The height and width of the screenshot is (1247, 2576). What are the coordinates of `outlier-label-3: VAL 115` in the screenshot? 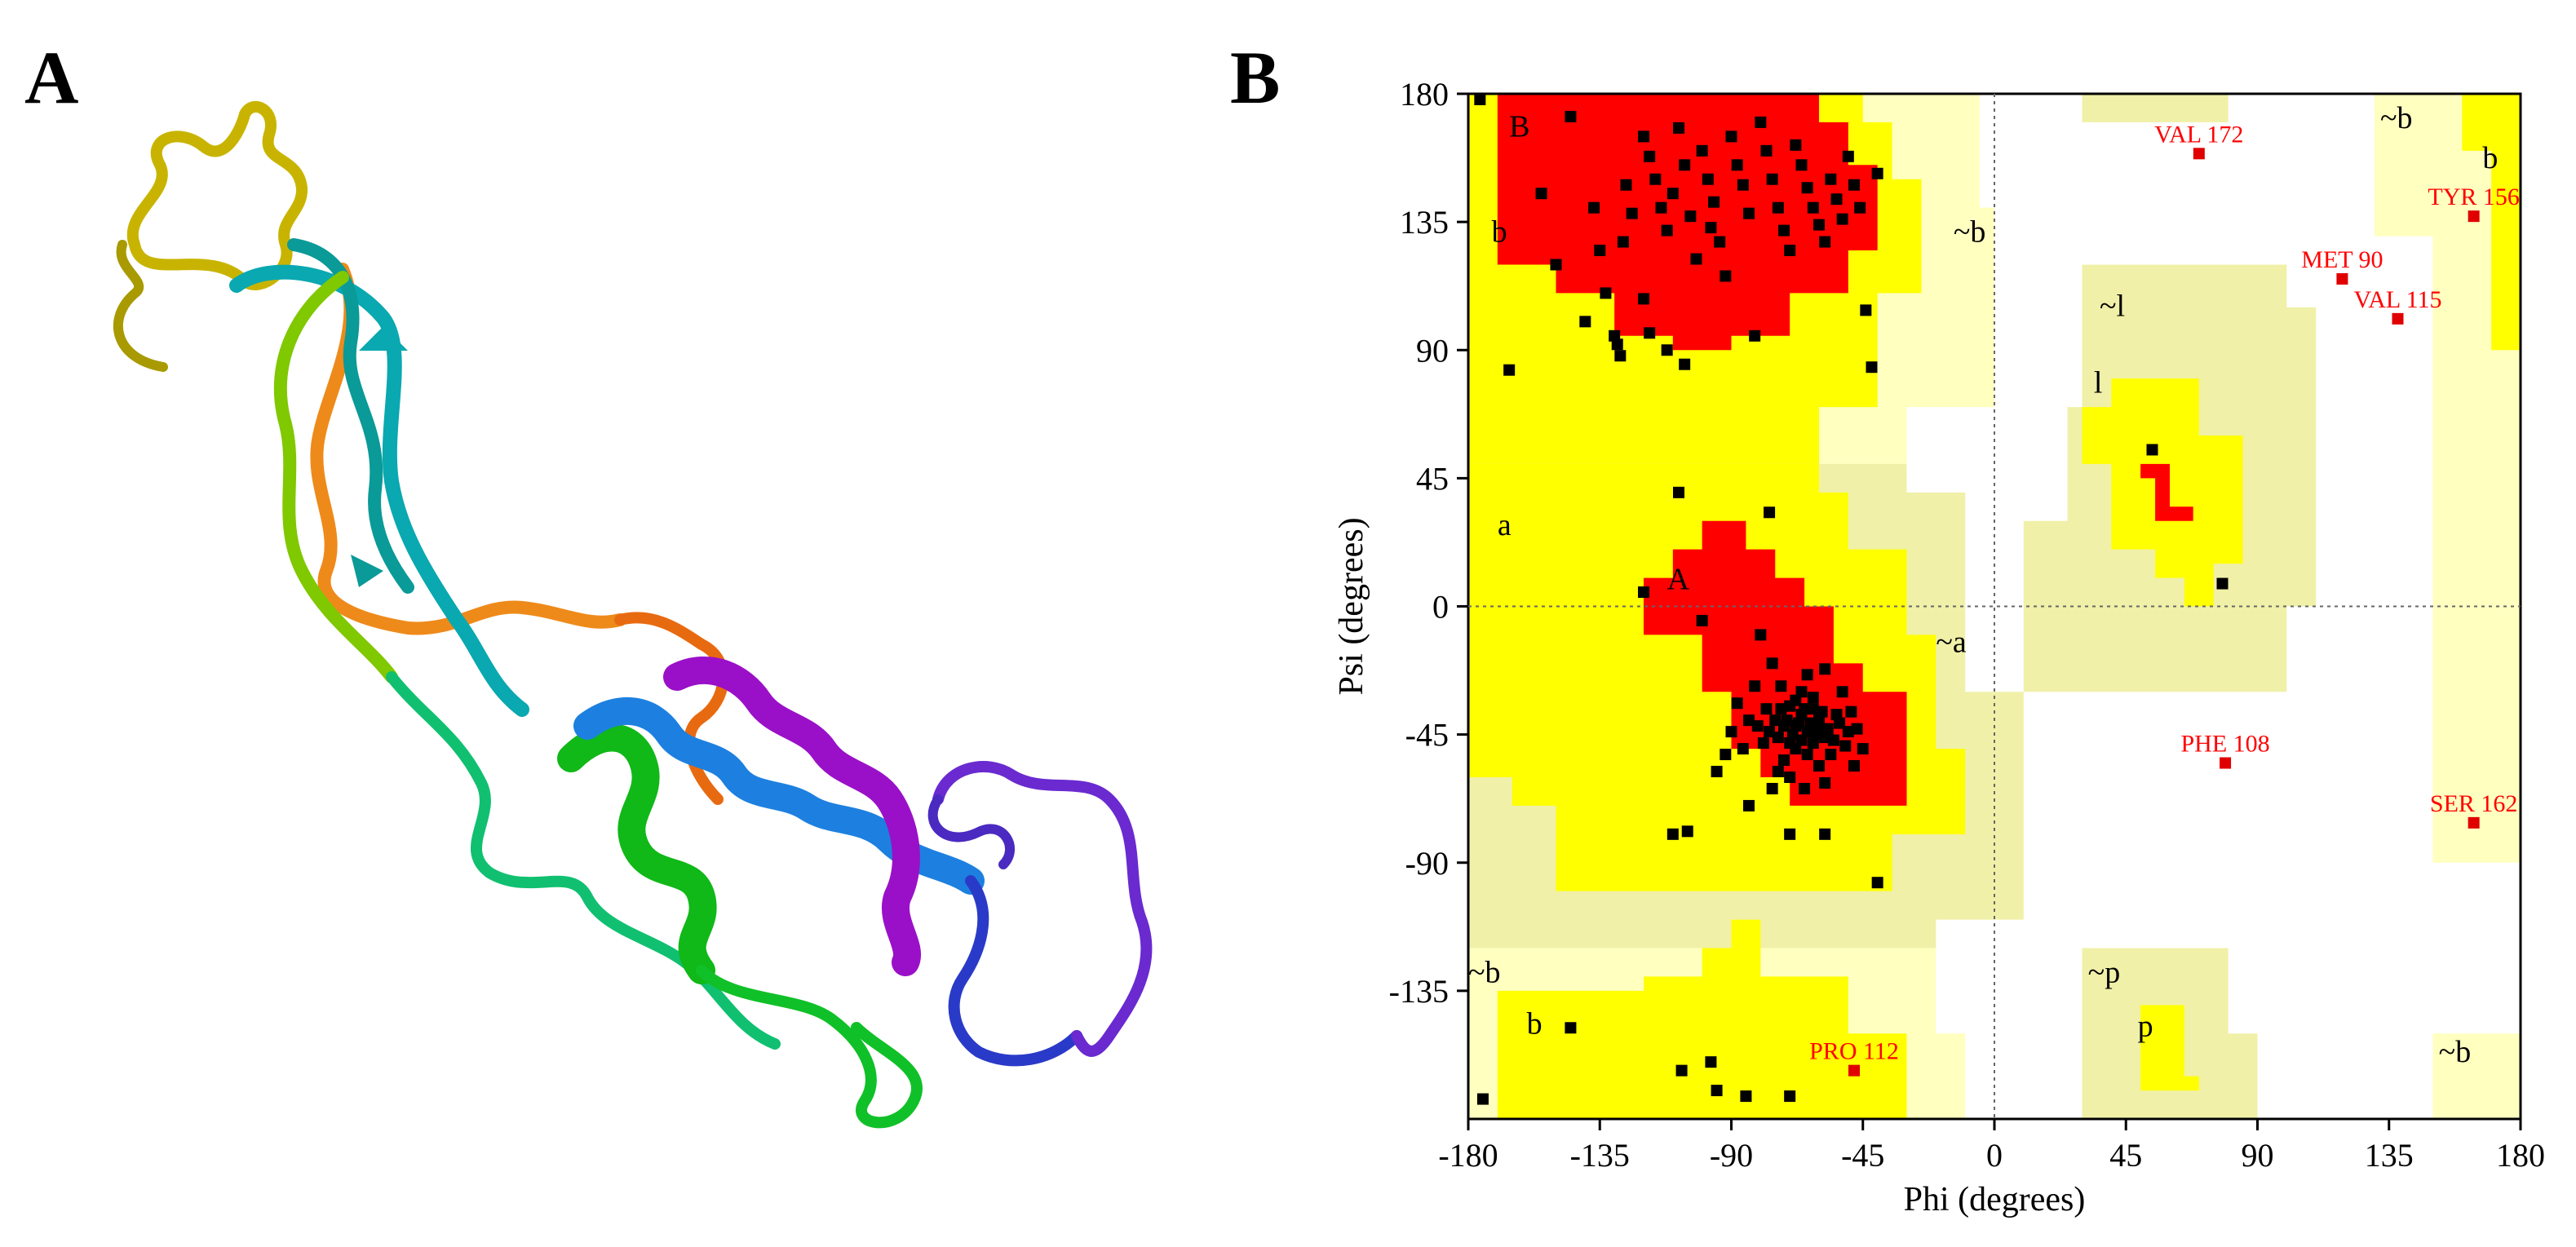 It's located at (2397, 299).